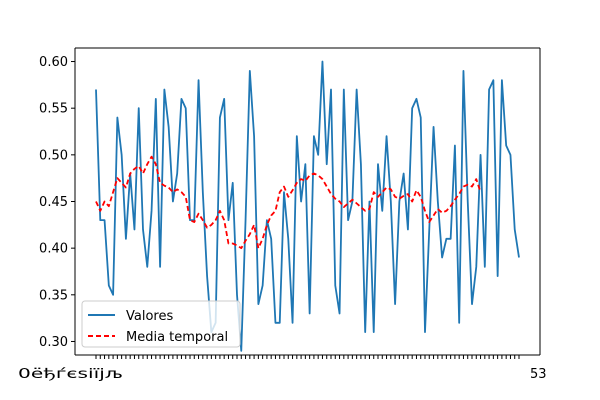 The height and width of the screenshot is (400, 600). I want to click on y-tick-label: 0.50, so click(53, 155).